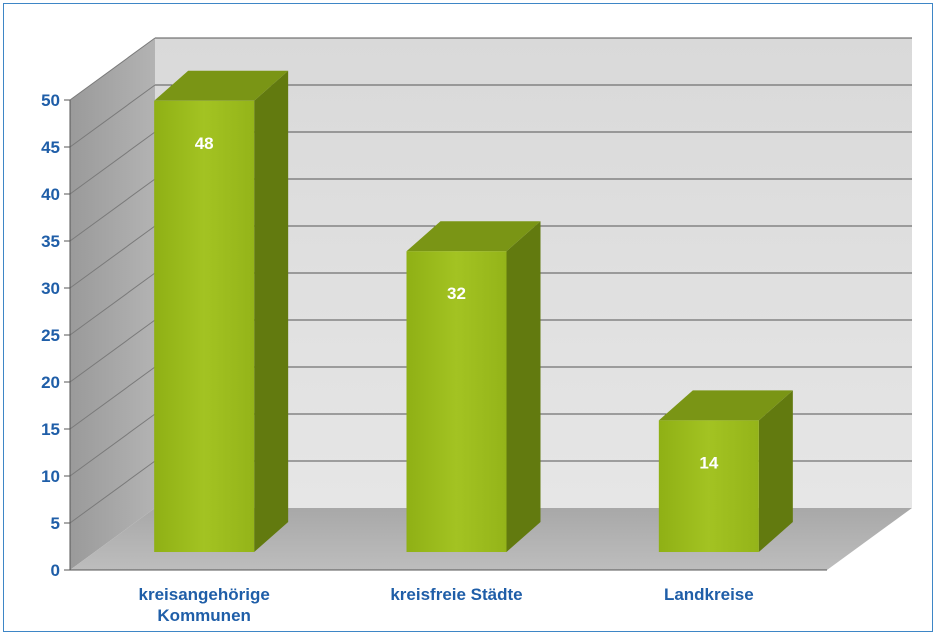 The height and width of the screenshot is (637, 938). What do you see at coordinates (50, 382) in the screenshot?
I see `y-tick-label: 20` at bounding box center [50, 382].